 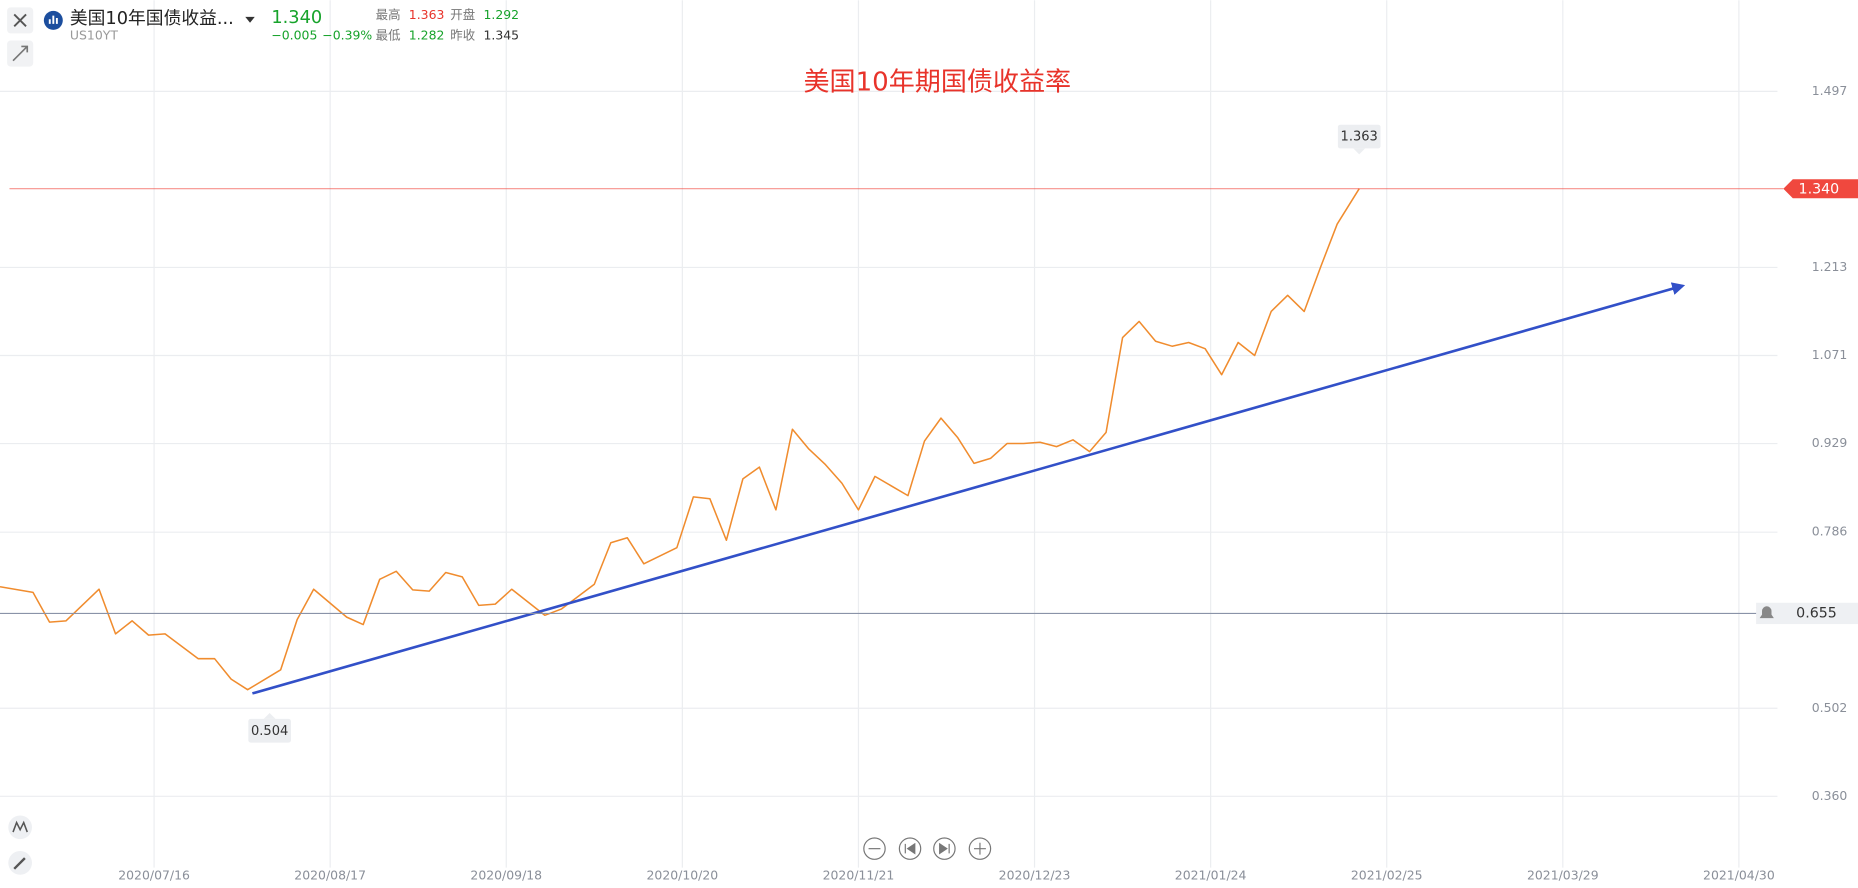 I want to click on y-tick-label: 1.071, so click(x=1830, y=354).